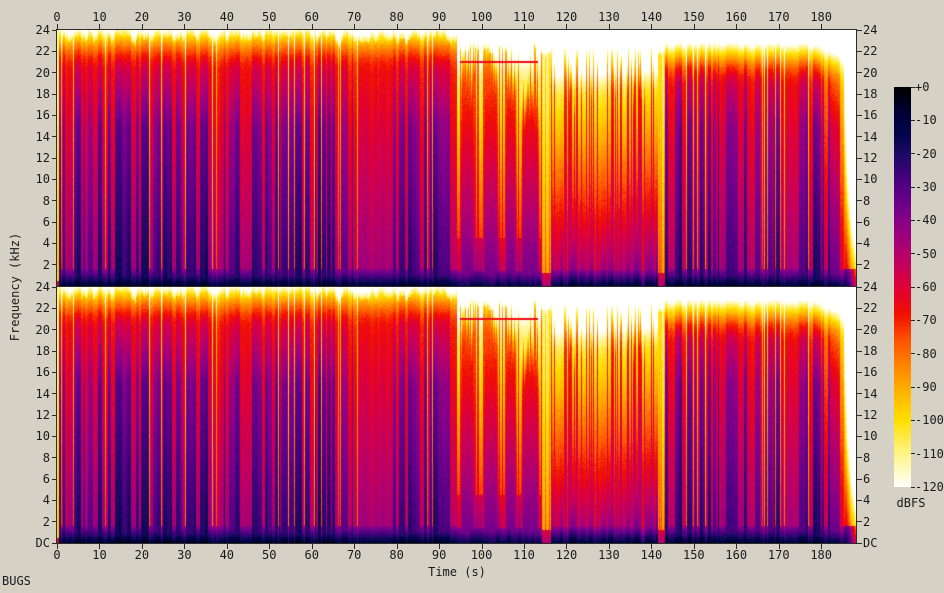  What do you see at coordinates (922, 87) in the screenshot?
I see `colorbar-tick-label: +0` at bounding box center [922, 87].